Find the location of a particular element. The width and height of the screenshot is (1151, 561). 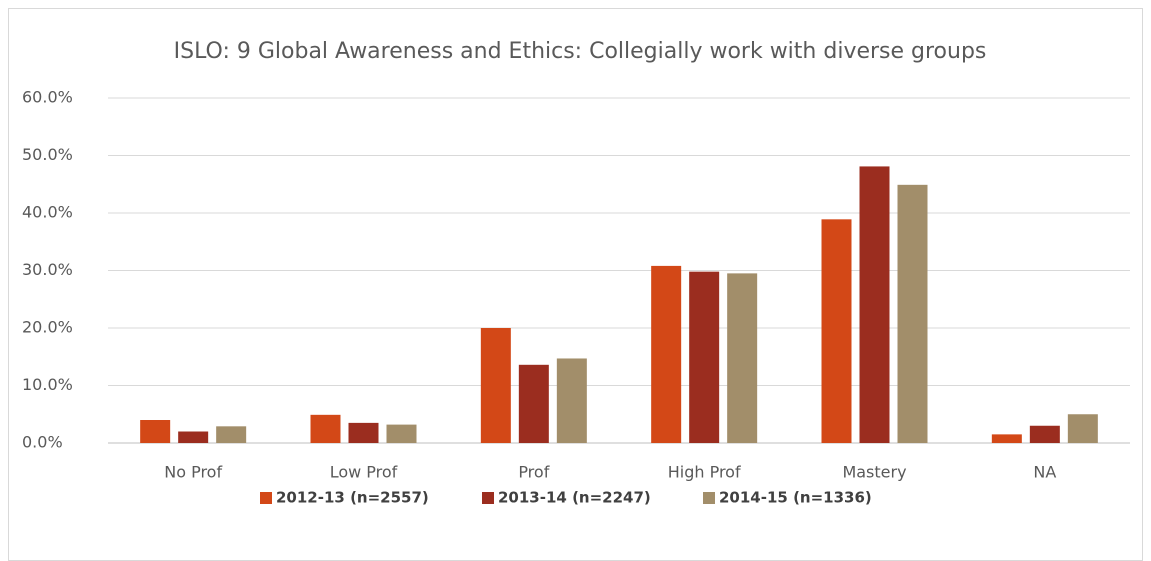

y-tick-label: 30.0% is located at coordinates (47, 269).